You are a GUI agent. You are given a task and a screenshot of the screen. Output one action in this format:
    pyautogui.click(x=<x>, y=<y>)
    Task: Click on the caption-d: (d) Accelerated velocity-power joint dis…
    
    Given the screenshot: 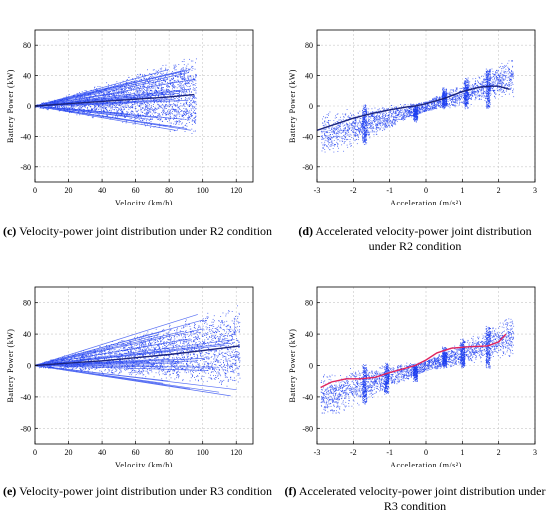 What is the action you would take?
    pyautogui.click(x=415, y=238)
    